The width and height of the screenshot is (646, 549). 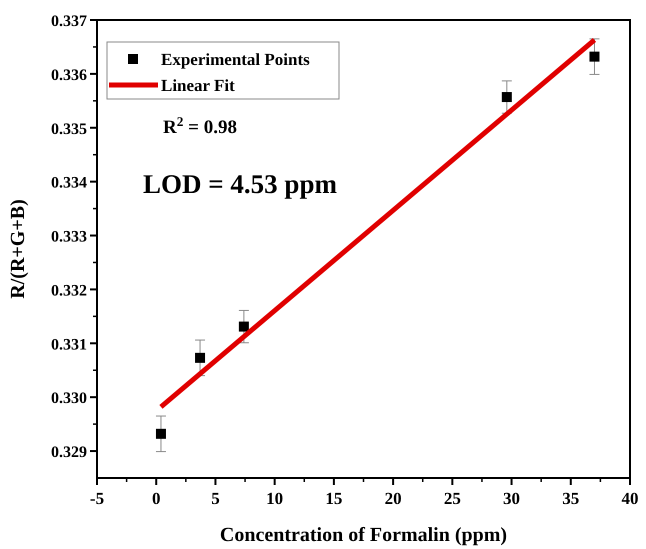 I want to click on y-tick-label: 0.336, so click(x=69, y=75).